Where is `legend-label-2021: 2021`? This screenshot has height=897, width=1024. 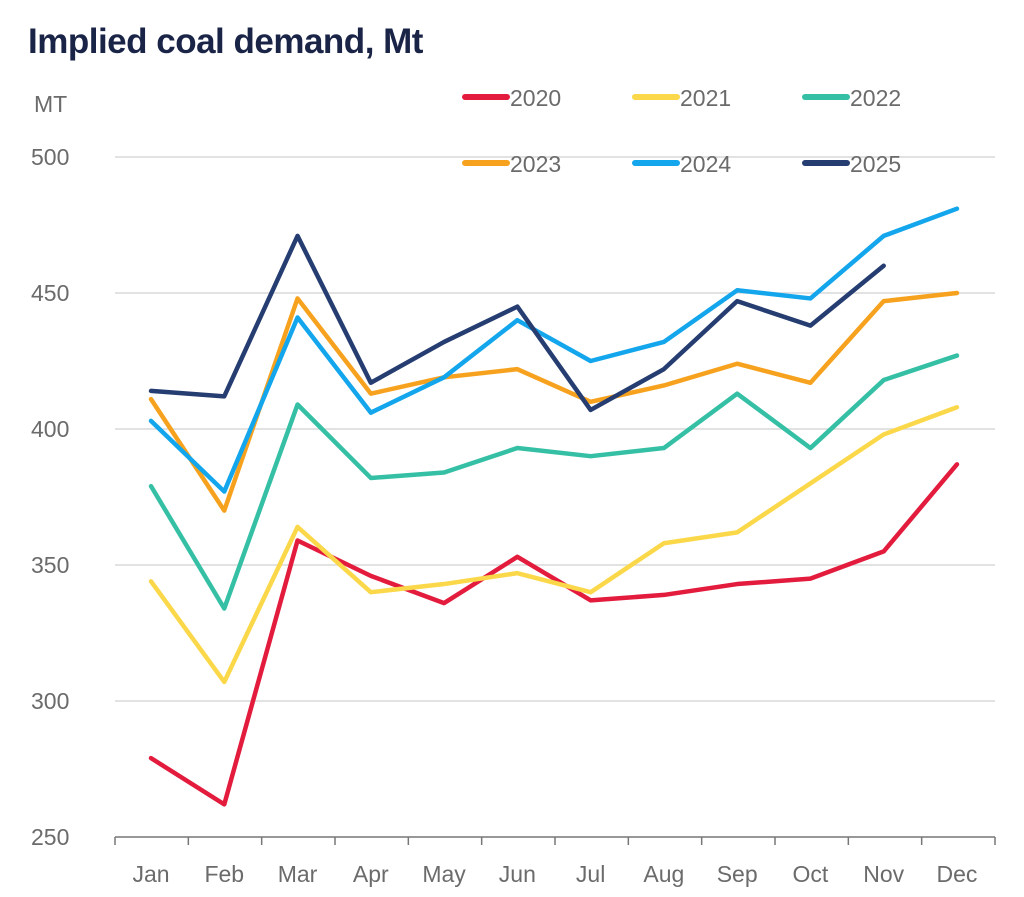
legend-label-2021: 2021 is located at coordinates (705, 98).